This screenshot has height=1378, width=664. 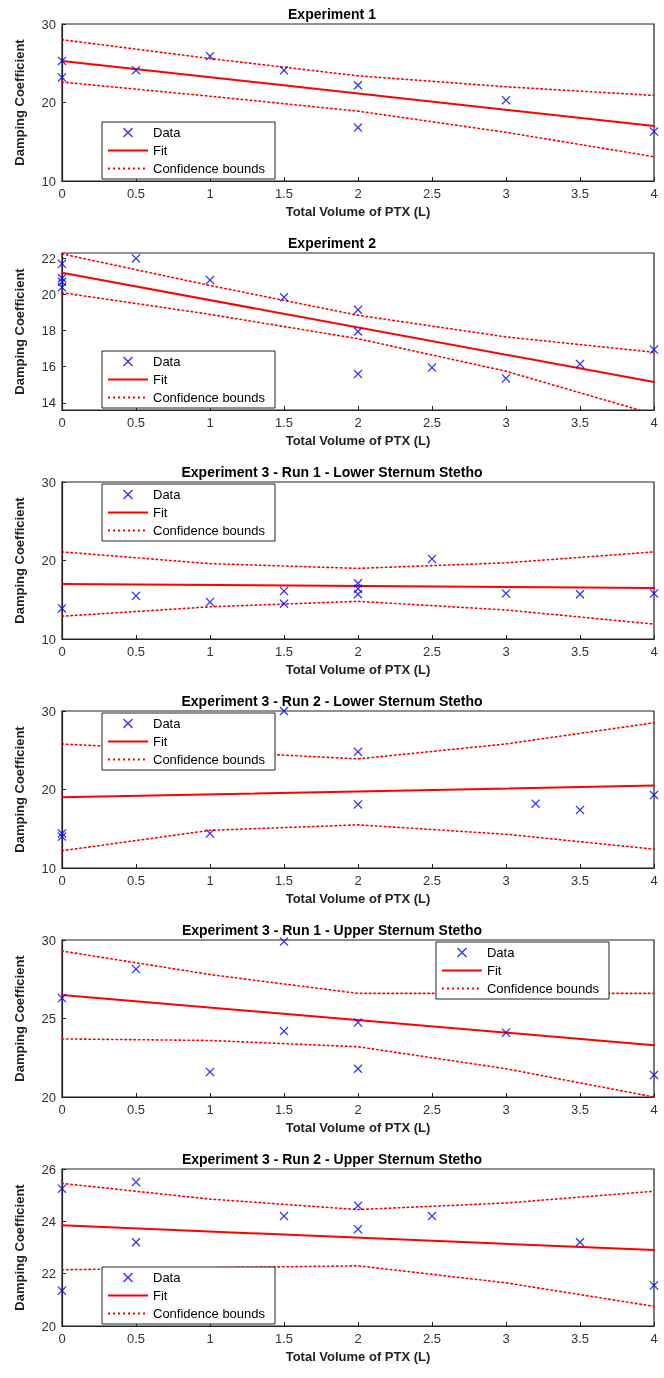 What do you see at coordinates (48, 1169) in the screenshot?
I see `y-tick-label: 26` at bounding box center [48, 1169].